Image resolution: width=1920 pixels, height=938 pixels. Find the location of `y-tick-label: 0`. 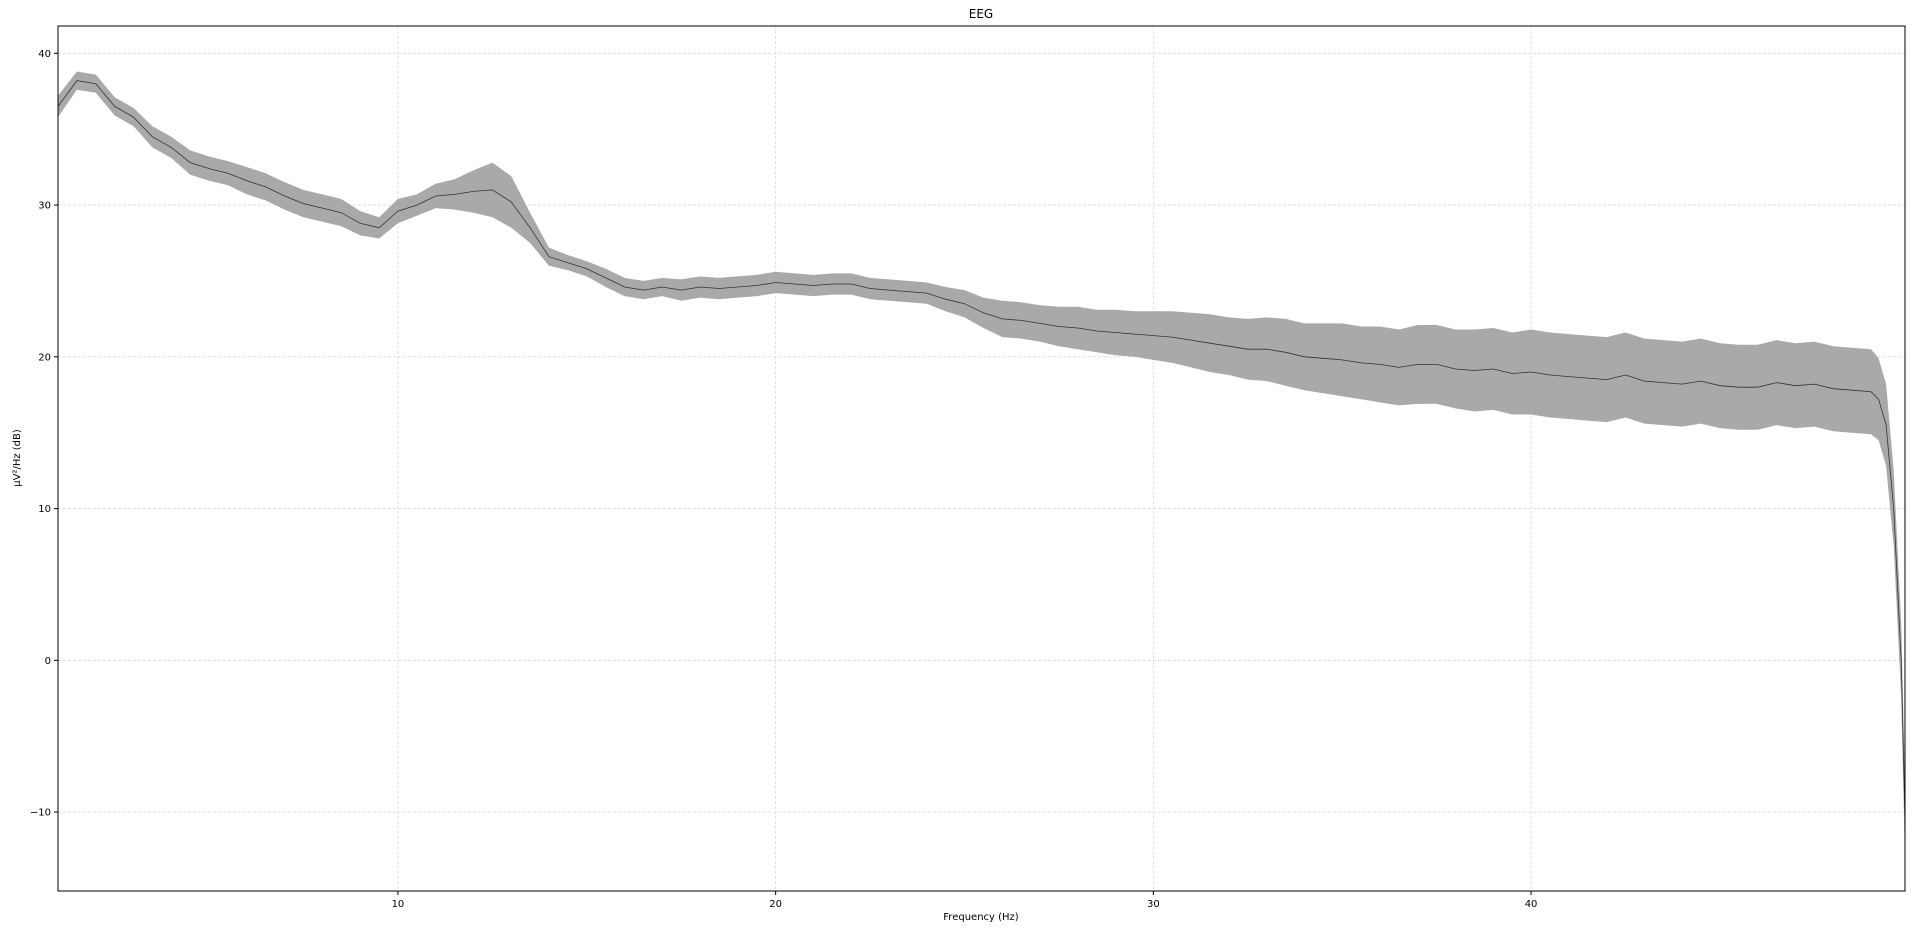

y-tick-label: 0 is located at coordinates (48, 661).